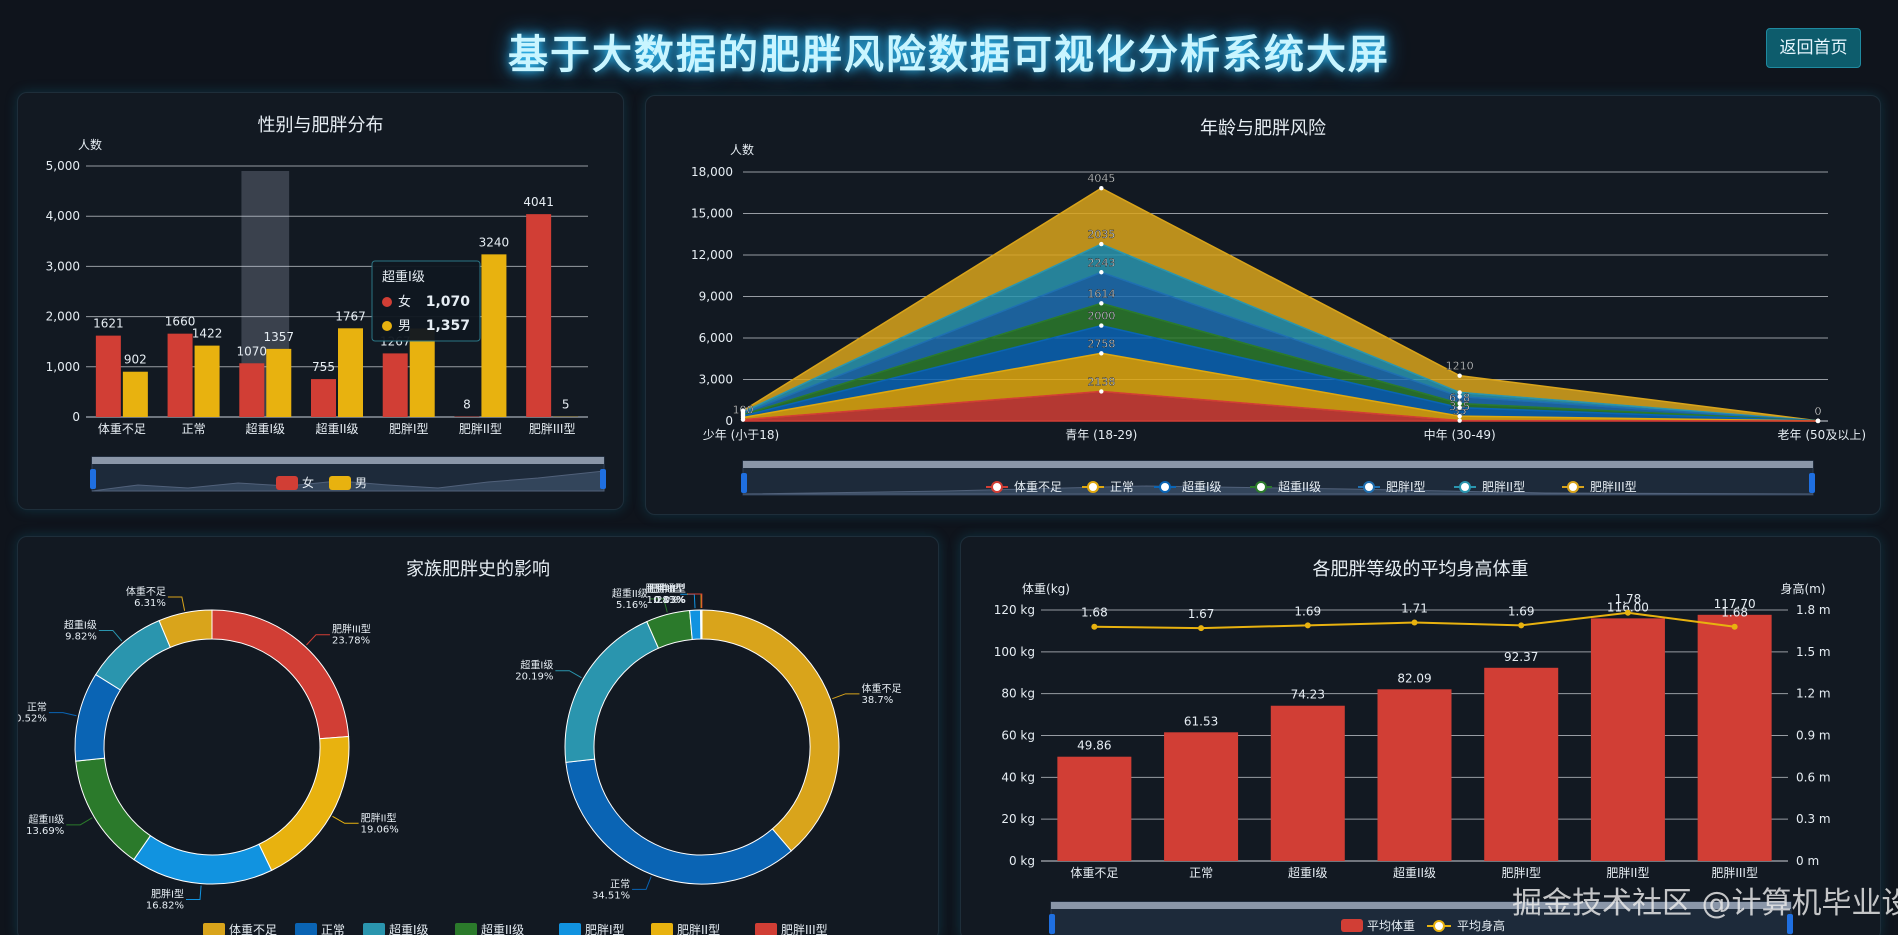 The height and width of the screenshot is (935, 1898). What do you see at coordinates (620, 883) in the screenshot?
I see `slice-label: 正常` at bounding box center [620, 883].